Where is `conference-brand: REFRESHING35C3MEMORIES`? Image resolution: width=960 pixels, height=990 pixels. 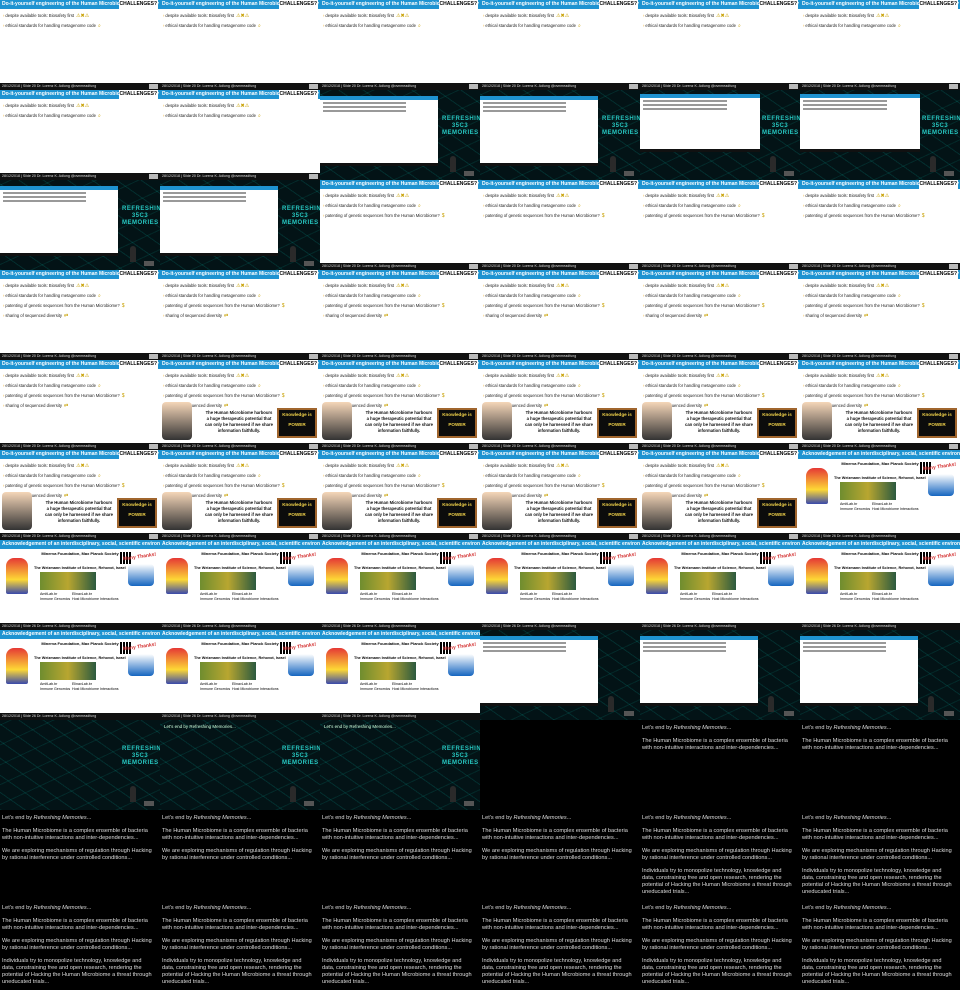 conference-brand: REFRESHING35C3MEMORIES is located at coordinates (461, 126).